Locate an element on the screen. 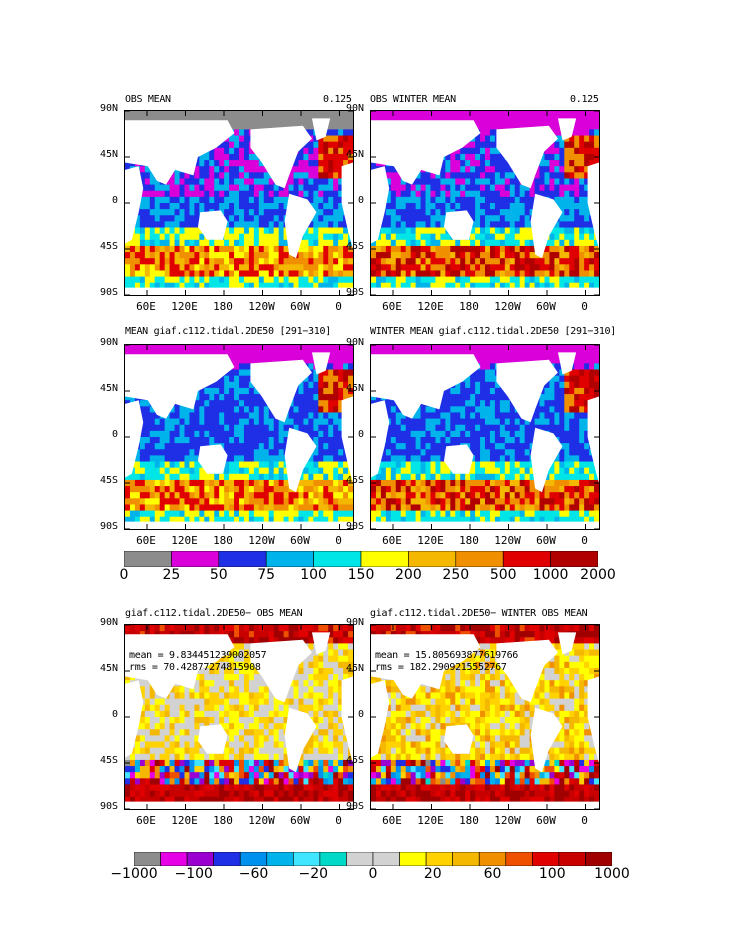 Image resolution: width=733 pixels, height=945 pixels. colorbar-tick-label: 250 is located at coordinates (456, 575).